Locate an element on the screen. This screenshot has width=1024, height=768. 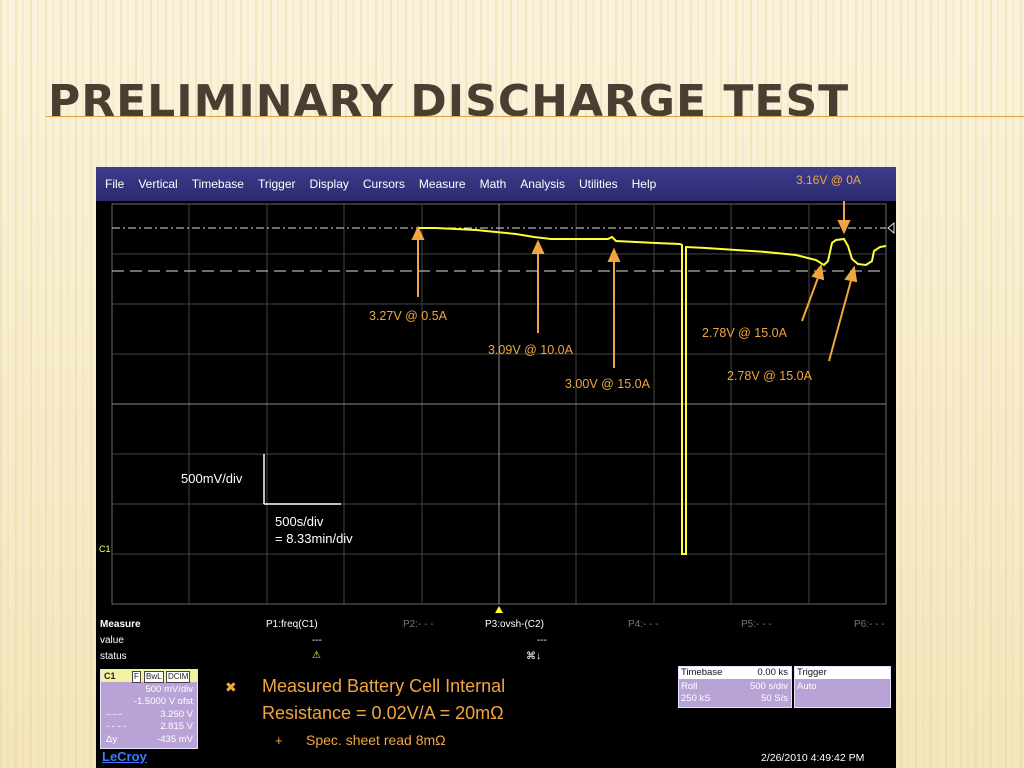
menu-measure: Measure is located at coordinates (442, 184).